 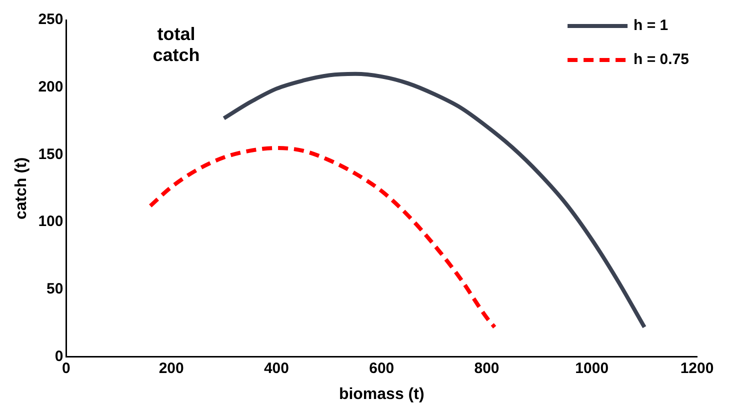 I want to click on y-tick-label: 0, so click(x=59, y=356).